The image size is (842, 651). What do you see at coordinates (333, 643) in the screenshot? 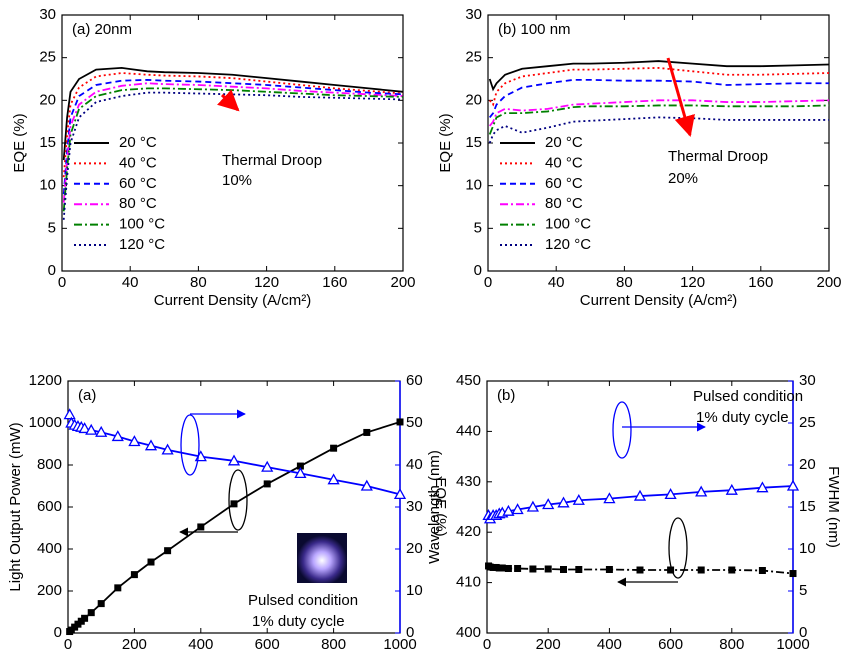
I see `x-tick-label: 800` at bounding box center [333, 643].